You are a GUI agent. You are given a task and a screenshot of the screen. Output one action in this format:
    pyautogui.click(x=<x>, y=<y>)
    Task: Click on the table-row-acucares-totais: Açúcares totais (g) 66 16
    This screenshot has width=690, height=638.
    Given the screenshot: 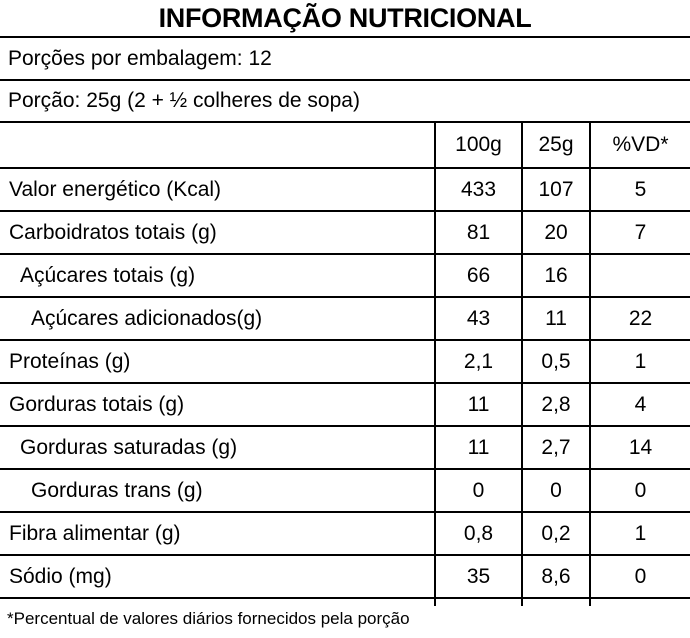 What is the action you would take?
    pyautogui.click(x=345, y=276)
    